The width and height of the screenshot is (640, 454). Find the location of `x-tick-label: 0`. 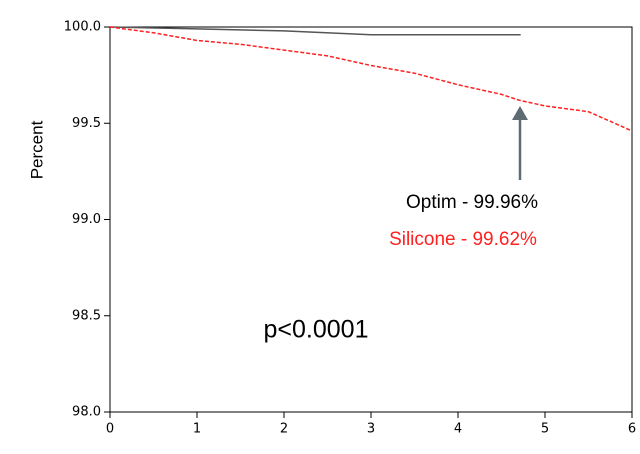

x-tick-label: 0 is located at coordinates (110, 429).